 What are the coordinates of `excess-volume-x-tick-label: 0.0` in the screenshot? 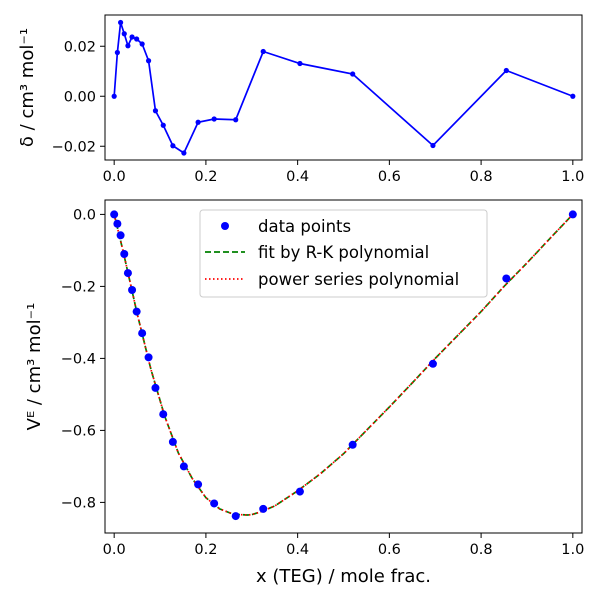 It's located at (114, 550).